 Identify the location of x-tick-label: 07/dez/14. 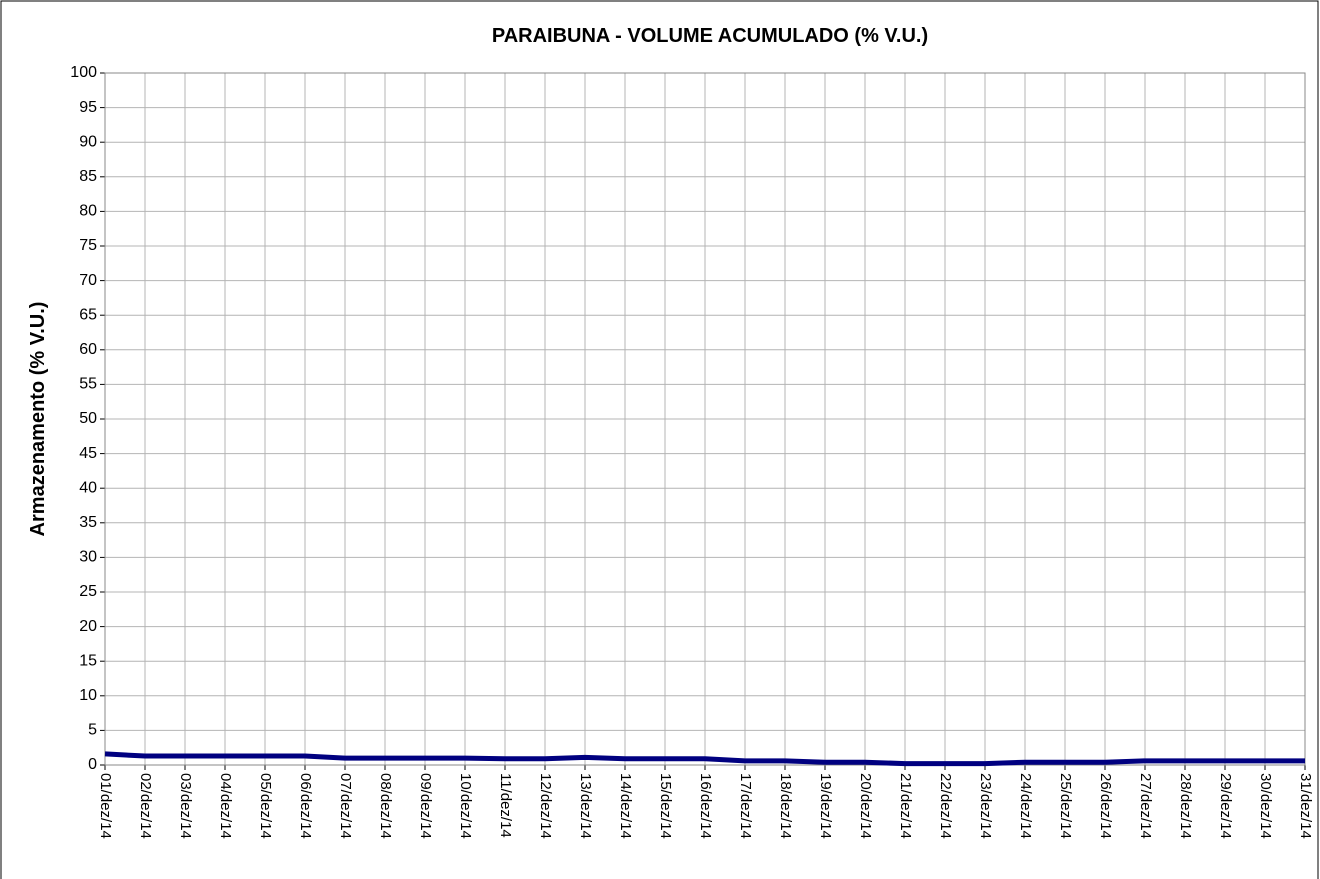
(345, 806).